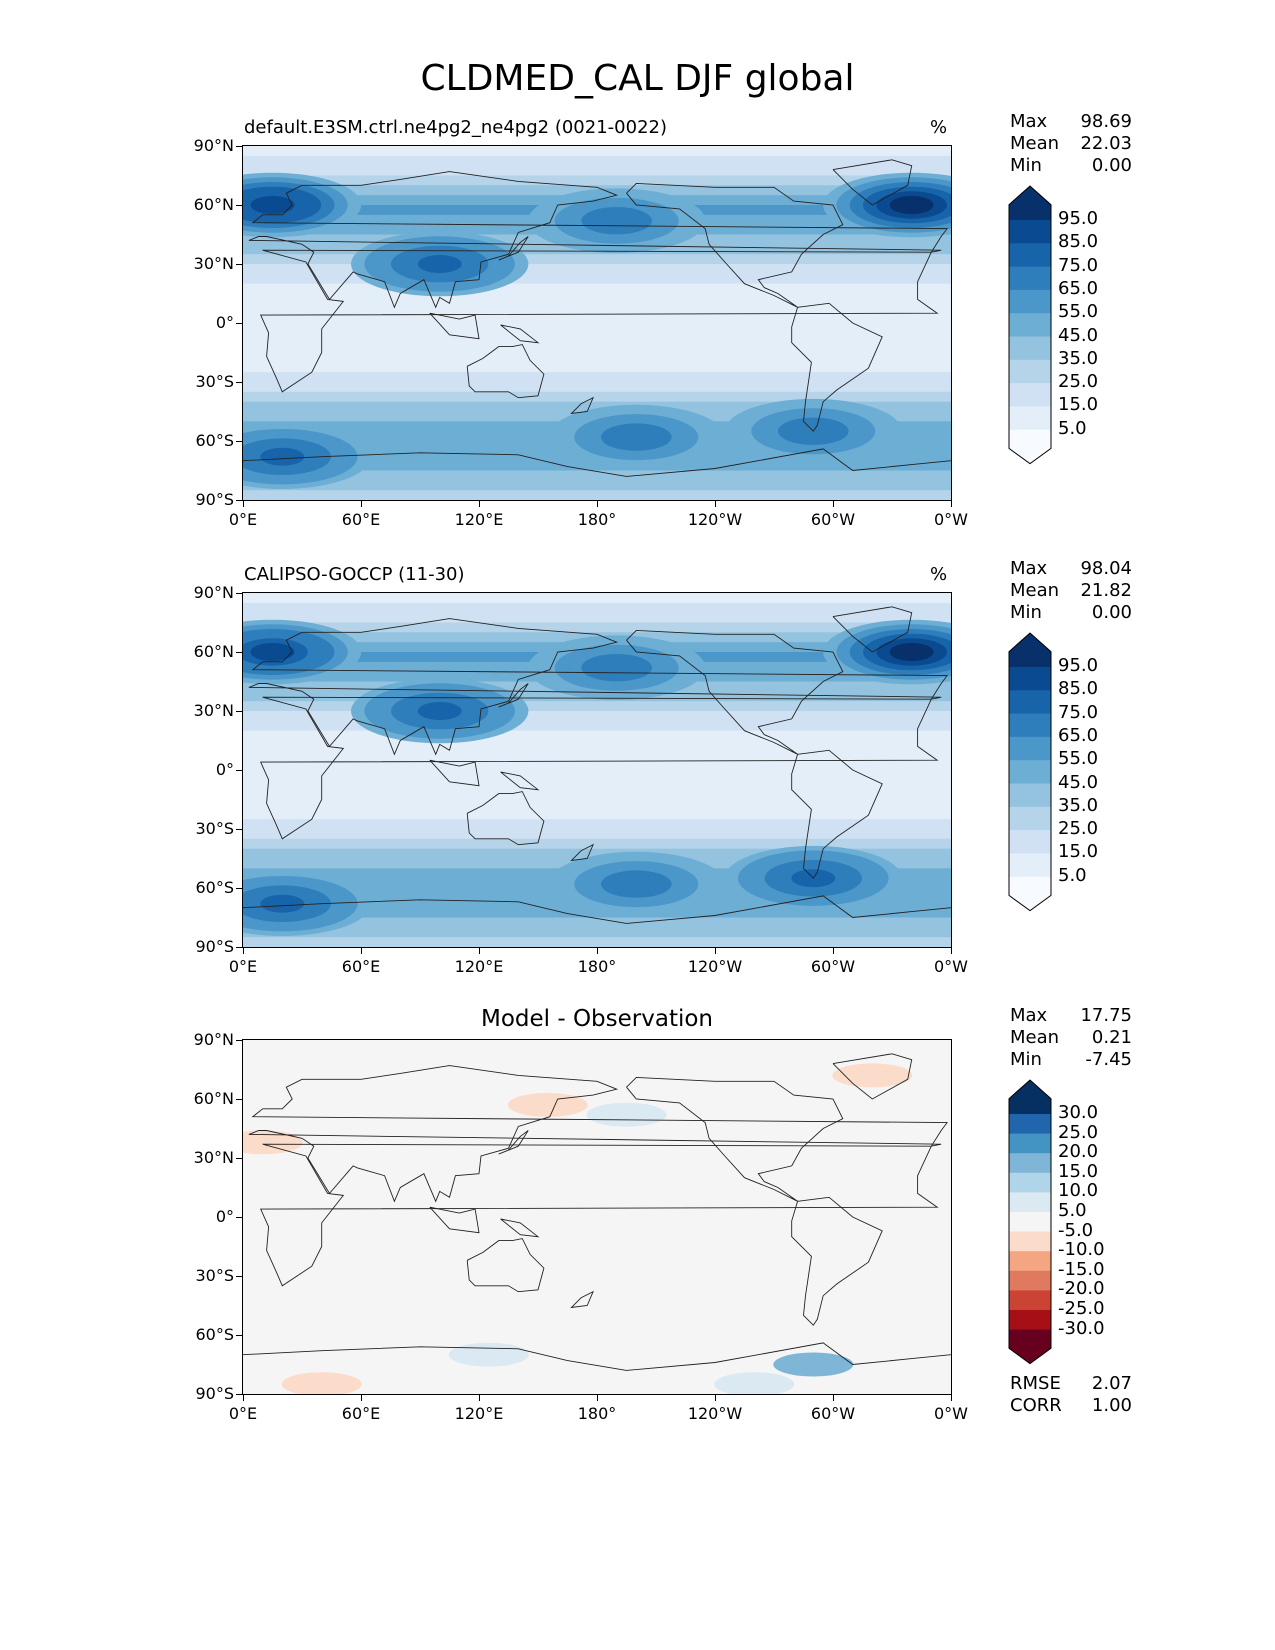 The image size is (1275, 1650). What do you see at coordinates (479, 1413) in the screenshot?
I see `x-tick-label: 120°E` at bounding box center [479, 1413].